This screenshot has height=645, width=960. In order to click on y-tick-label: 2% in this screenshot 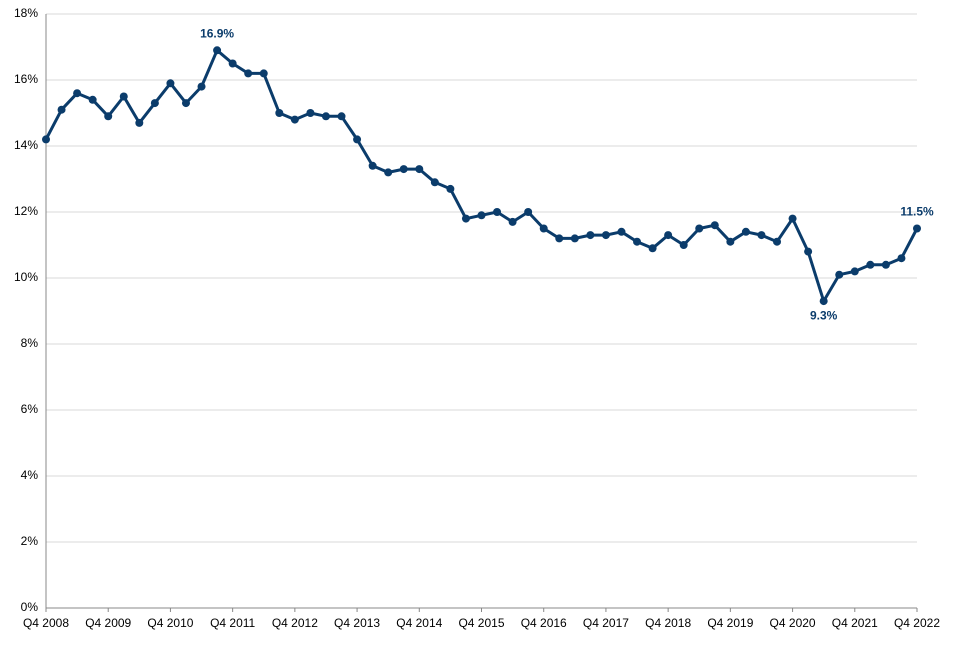, I will do `click(30, 541)`.